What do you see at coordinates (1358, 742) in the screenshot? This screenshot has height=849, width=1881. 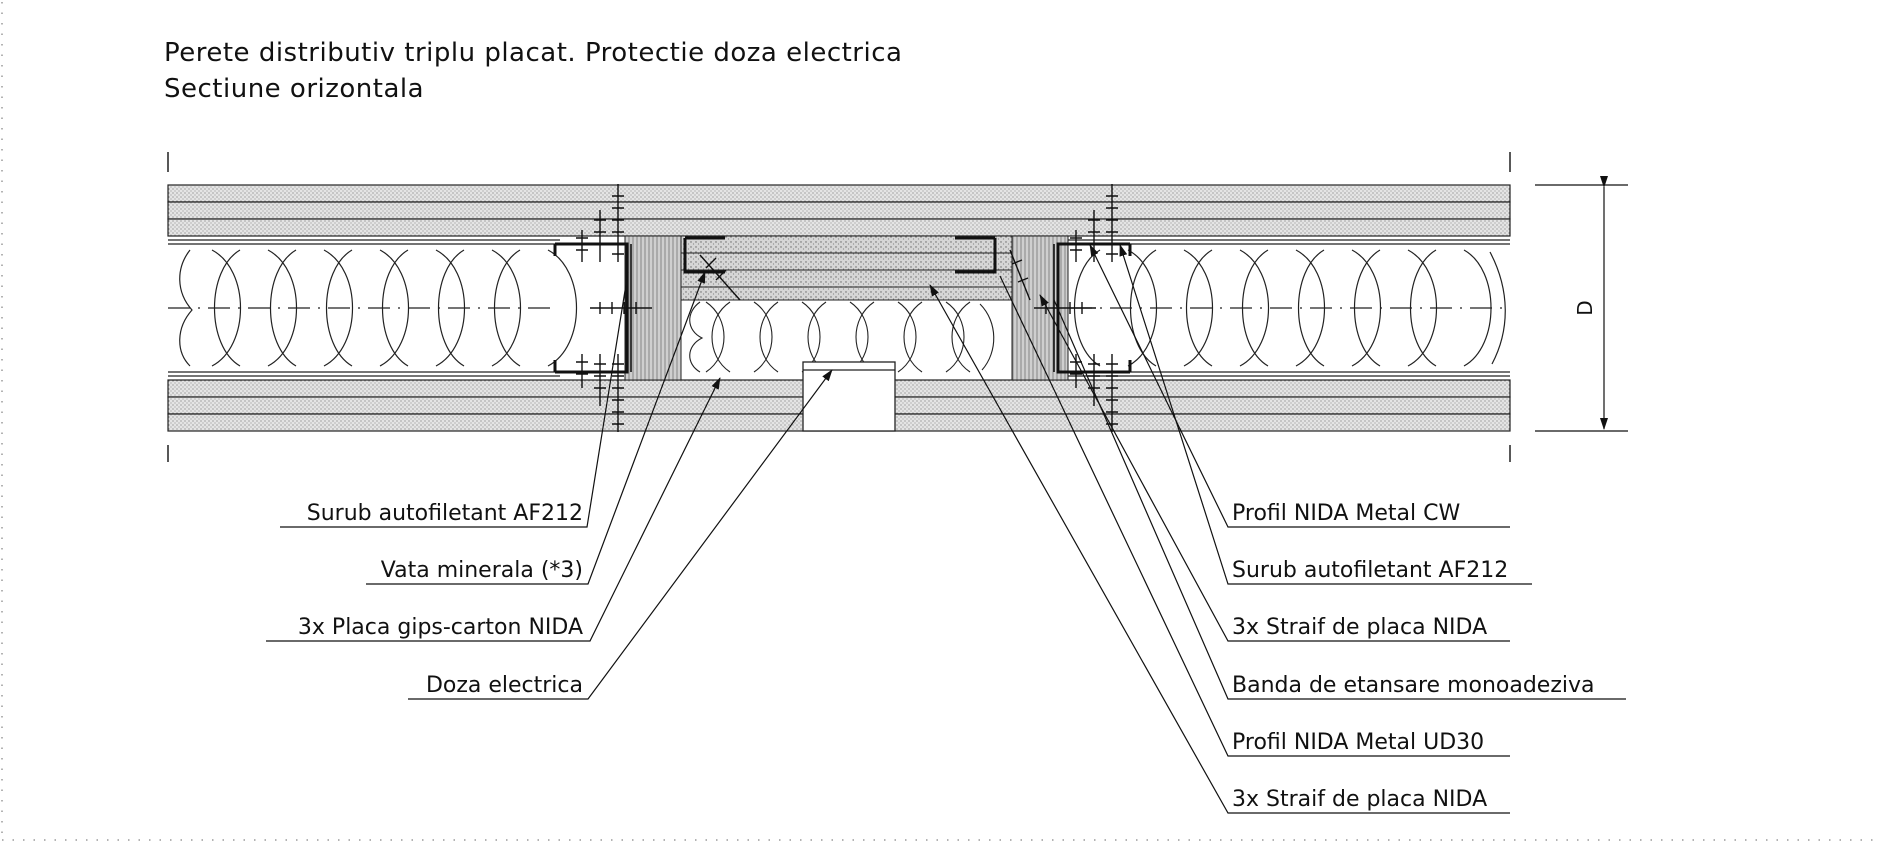 I see `label-profil-ud30: Profil NIDA Metal UD30` at bounding box center [1358, 742].